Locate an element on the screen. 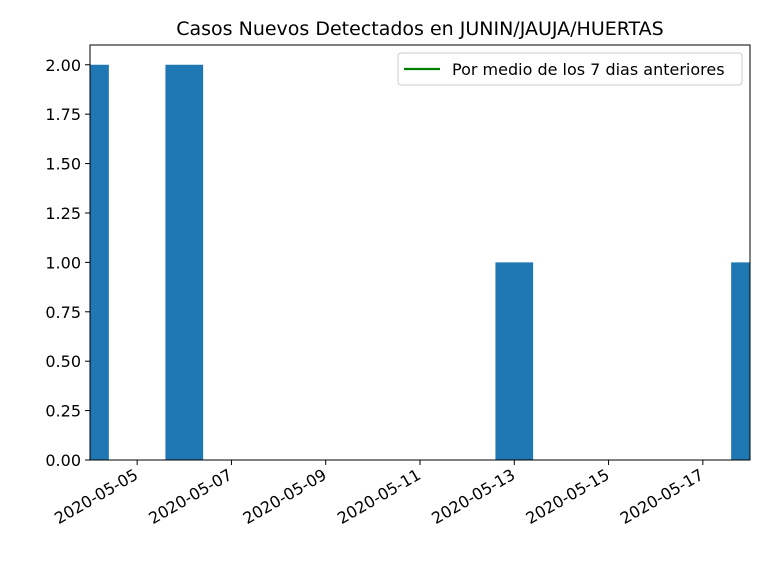 The height and width of the screenshot is (576, 768). y-tick-label: 2.00 is located at coordinates (63, 65).